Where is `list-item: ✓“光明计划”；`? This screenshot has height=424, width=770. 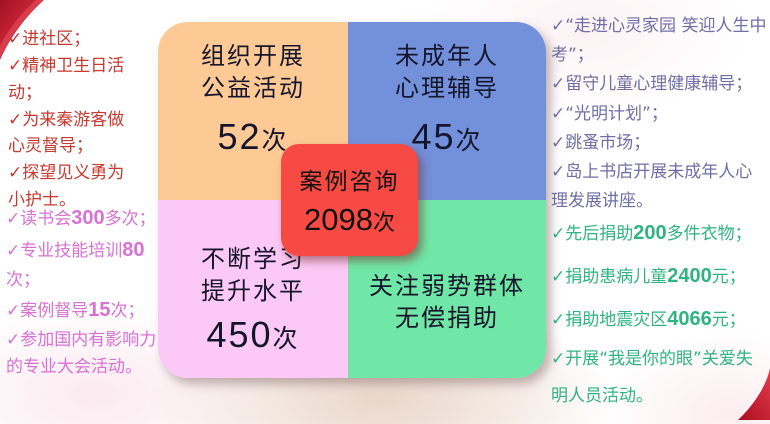 list-item: ✓“光明计划”； is located at coordinates (609, 113).